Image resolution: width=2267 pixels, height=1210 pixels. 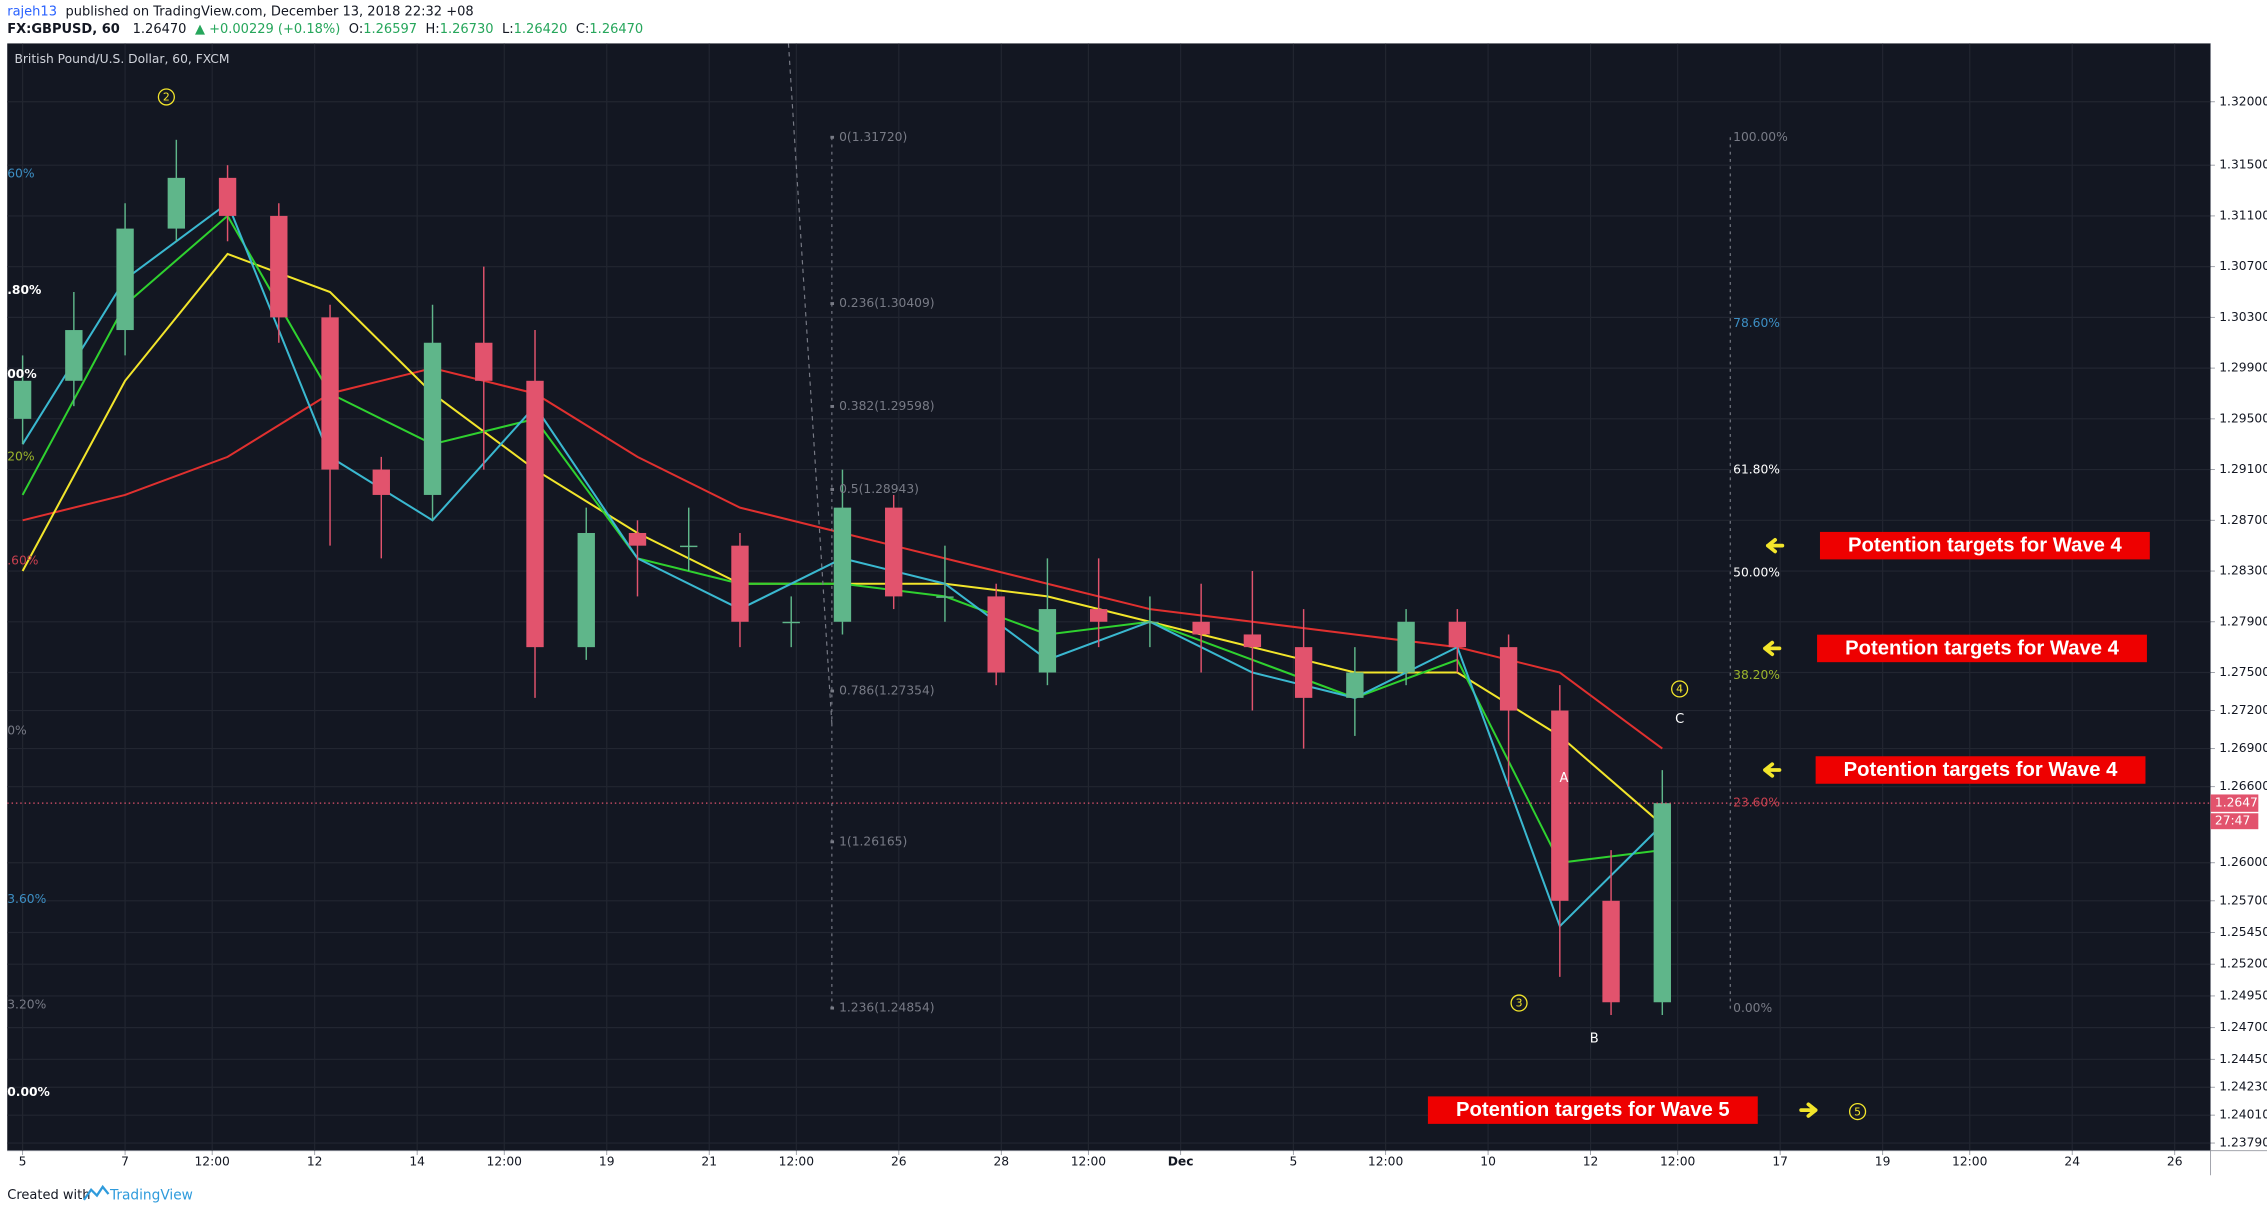 I want to click on y-tick-label: 1.28300, so click(x=2243, y=571).